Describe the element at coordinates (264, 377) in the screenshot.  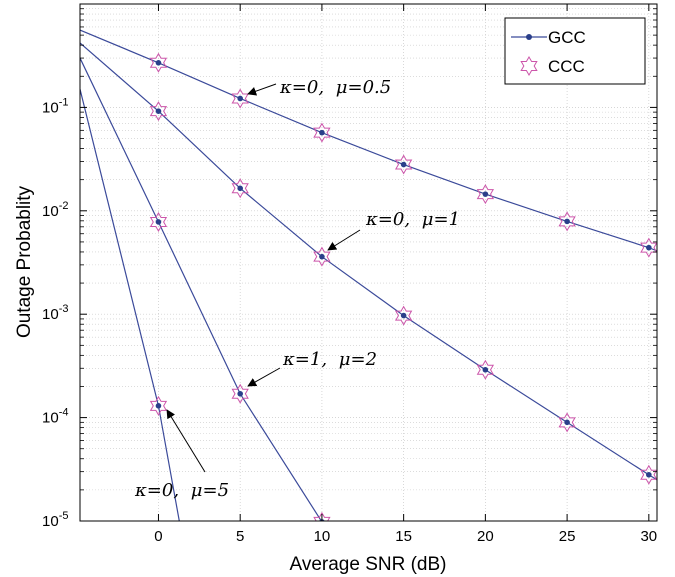
I see `annotation-mu-2-arrow` at that location.